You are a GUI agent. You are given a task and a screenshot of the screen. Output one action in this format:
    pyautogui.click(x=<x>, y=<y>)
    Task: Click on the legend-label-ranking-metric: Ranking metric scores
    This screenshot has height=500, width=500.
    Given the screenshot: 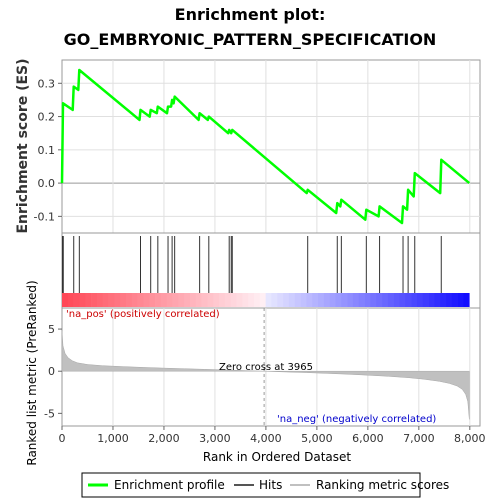 What is the action you would take?
    pyautogui.click(x=382, y=485)
    